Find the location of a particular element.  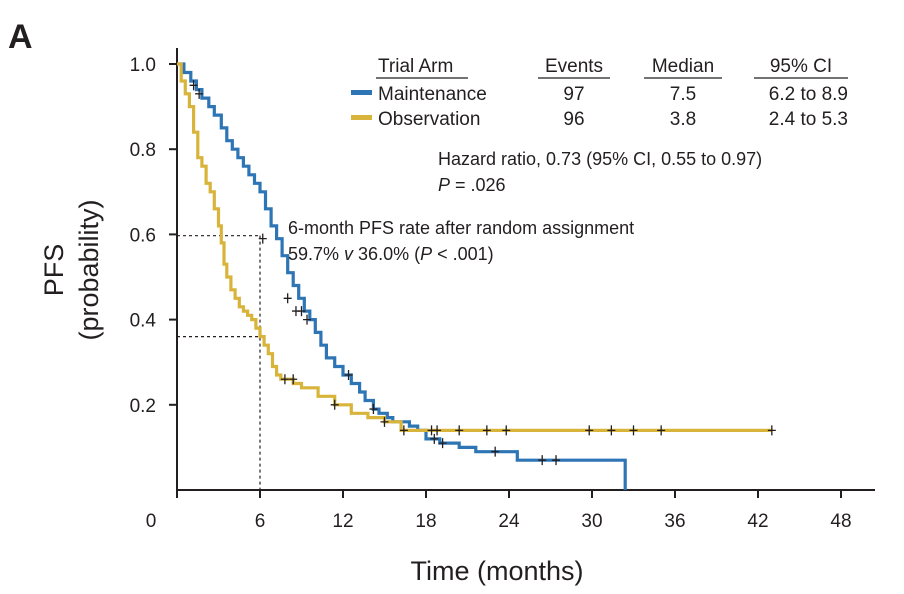

panel-label: A is located at coordinates (20, 37).